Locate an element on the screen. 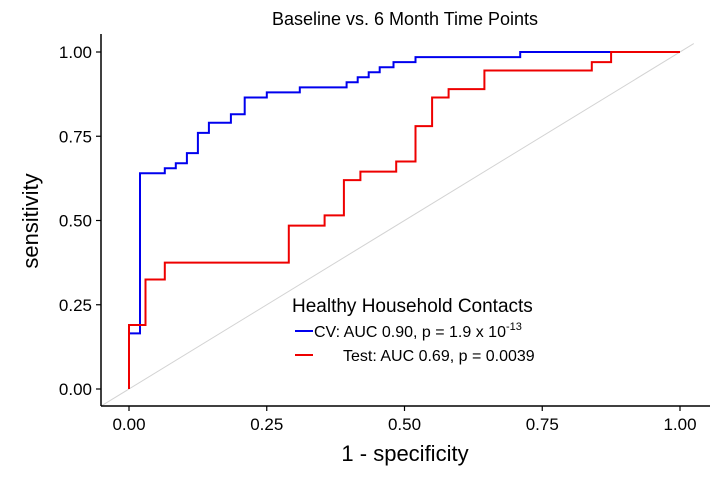 Image resolution: width=720 pixels, height=480 pixels. y-tick-label: 0.75 is located at coordinates (75, 136).